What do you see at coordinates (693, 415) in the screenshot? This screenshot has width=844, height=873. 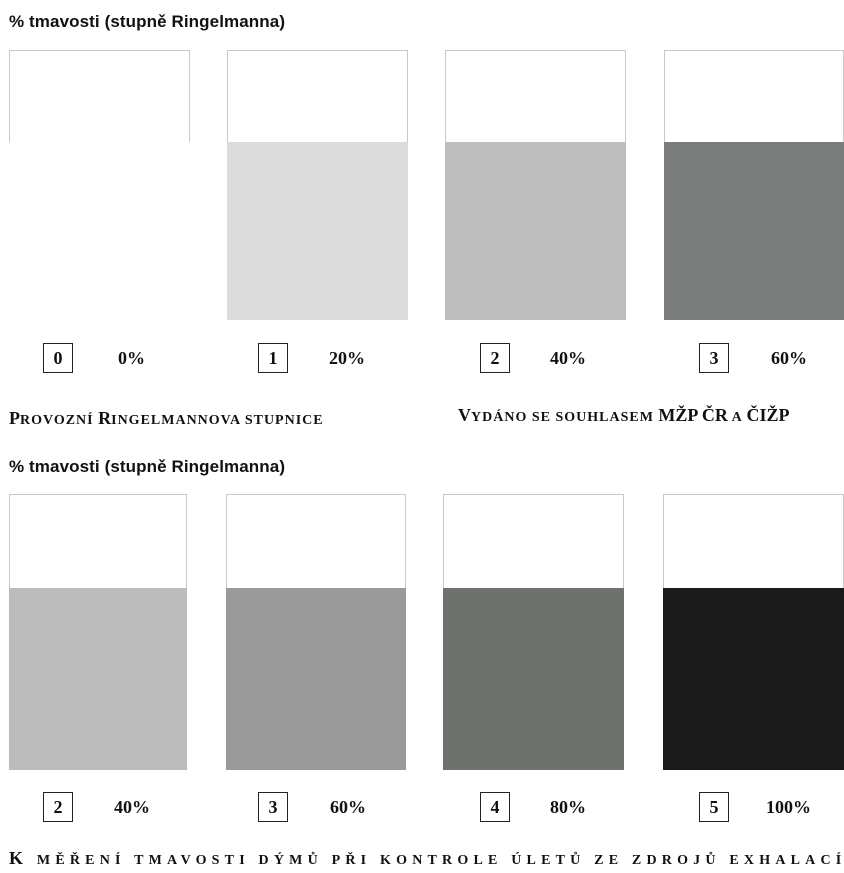 I see `caption-authority: MŽP ČR` at bounding box center [693, 415].